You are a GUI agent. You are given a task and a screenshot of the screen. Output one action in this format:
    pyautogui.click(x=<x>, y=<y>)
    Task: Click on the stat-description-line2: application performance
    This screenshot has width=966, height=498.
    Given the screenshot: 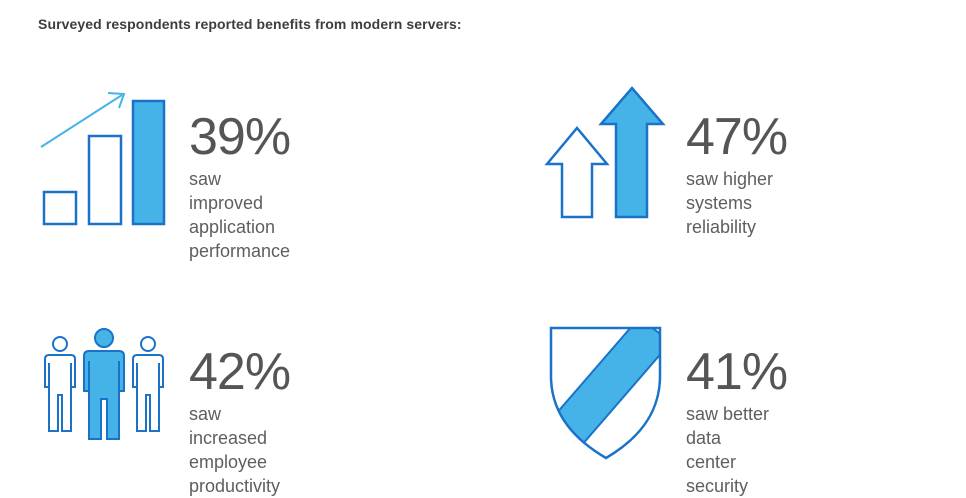 What is the action you would take?
    pyautogui.click(x=240, y=239)
    